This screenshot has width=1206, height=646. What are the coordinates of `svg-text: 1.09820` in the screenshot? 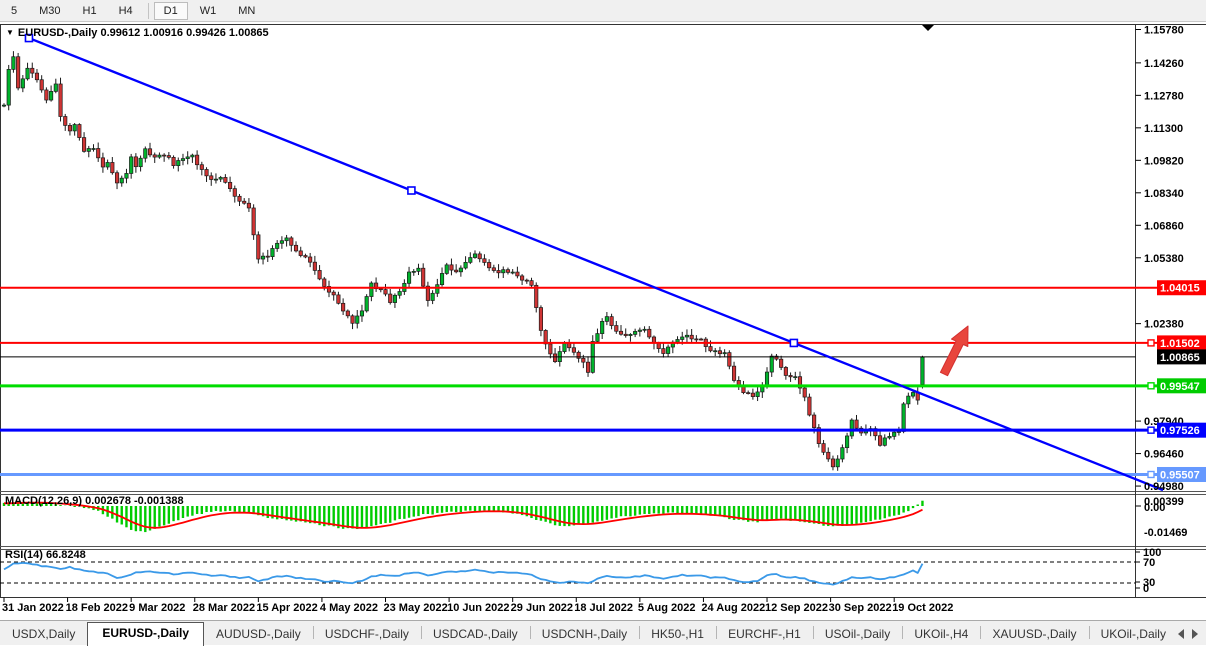 It's located at (1164, 161).